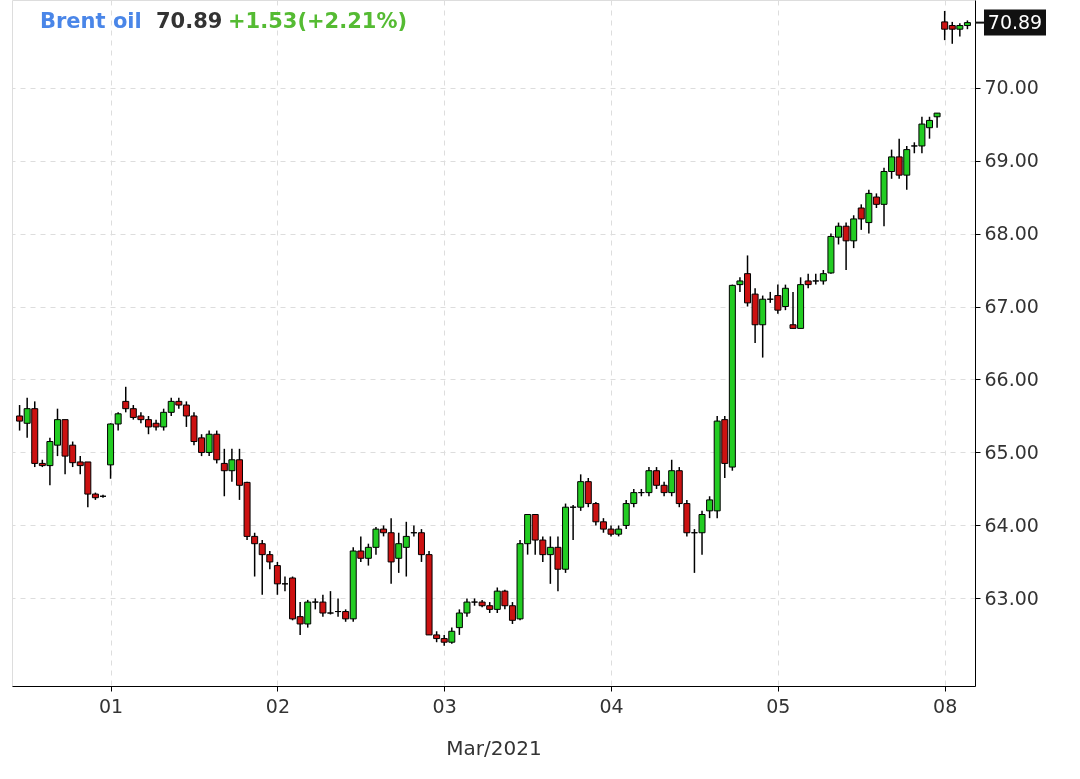 The height and width of the screenshot is (779, 1080). Describe the element at coordinates (318, 21) in the screenshot. I see `annotation: +1.53(+2.21%)` at that location.